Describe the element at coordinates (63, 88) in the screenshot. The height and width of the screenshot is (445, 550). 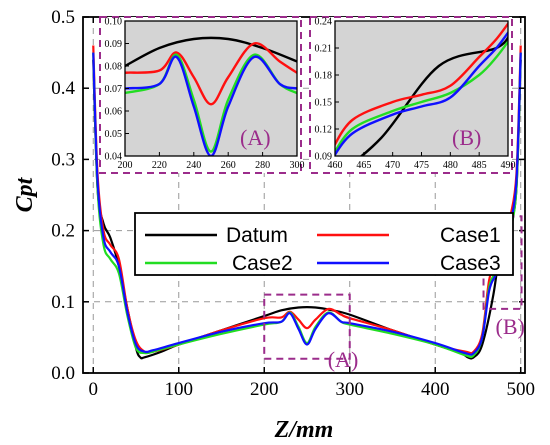
I see `y-tick-label: 0.4` at that location.